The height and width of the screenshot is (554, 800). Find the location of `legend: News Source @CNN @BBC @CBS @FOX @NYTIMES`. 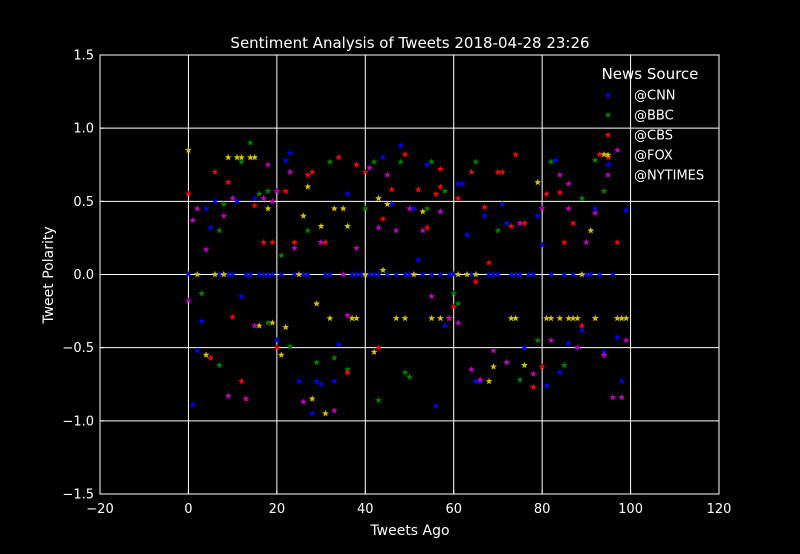

legend: News Source @CNN @BBC @CBS @FOX @NYTIMES is located at coordinates (653, 124).